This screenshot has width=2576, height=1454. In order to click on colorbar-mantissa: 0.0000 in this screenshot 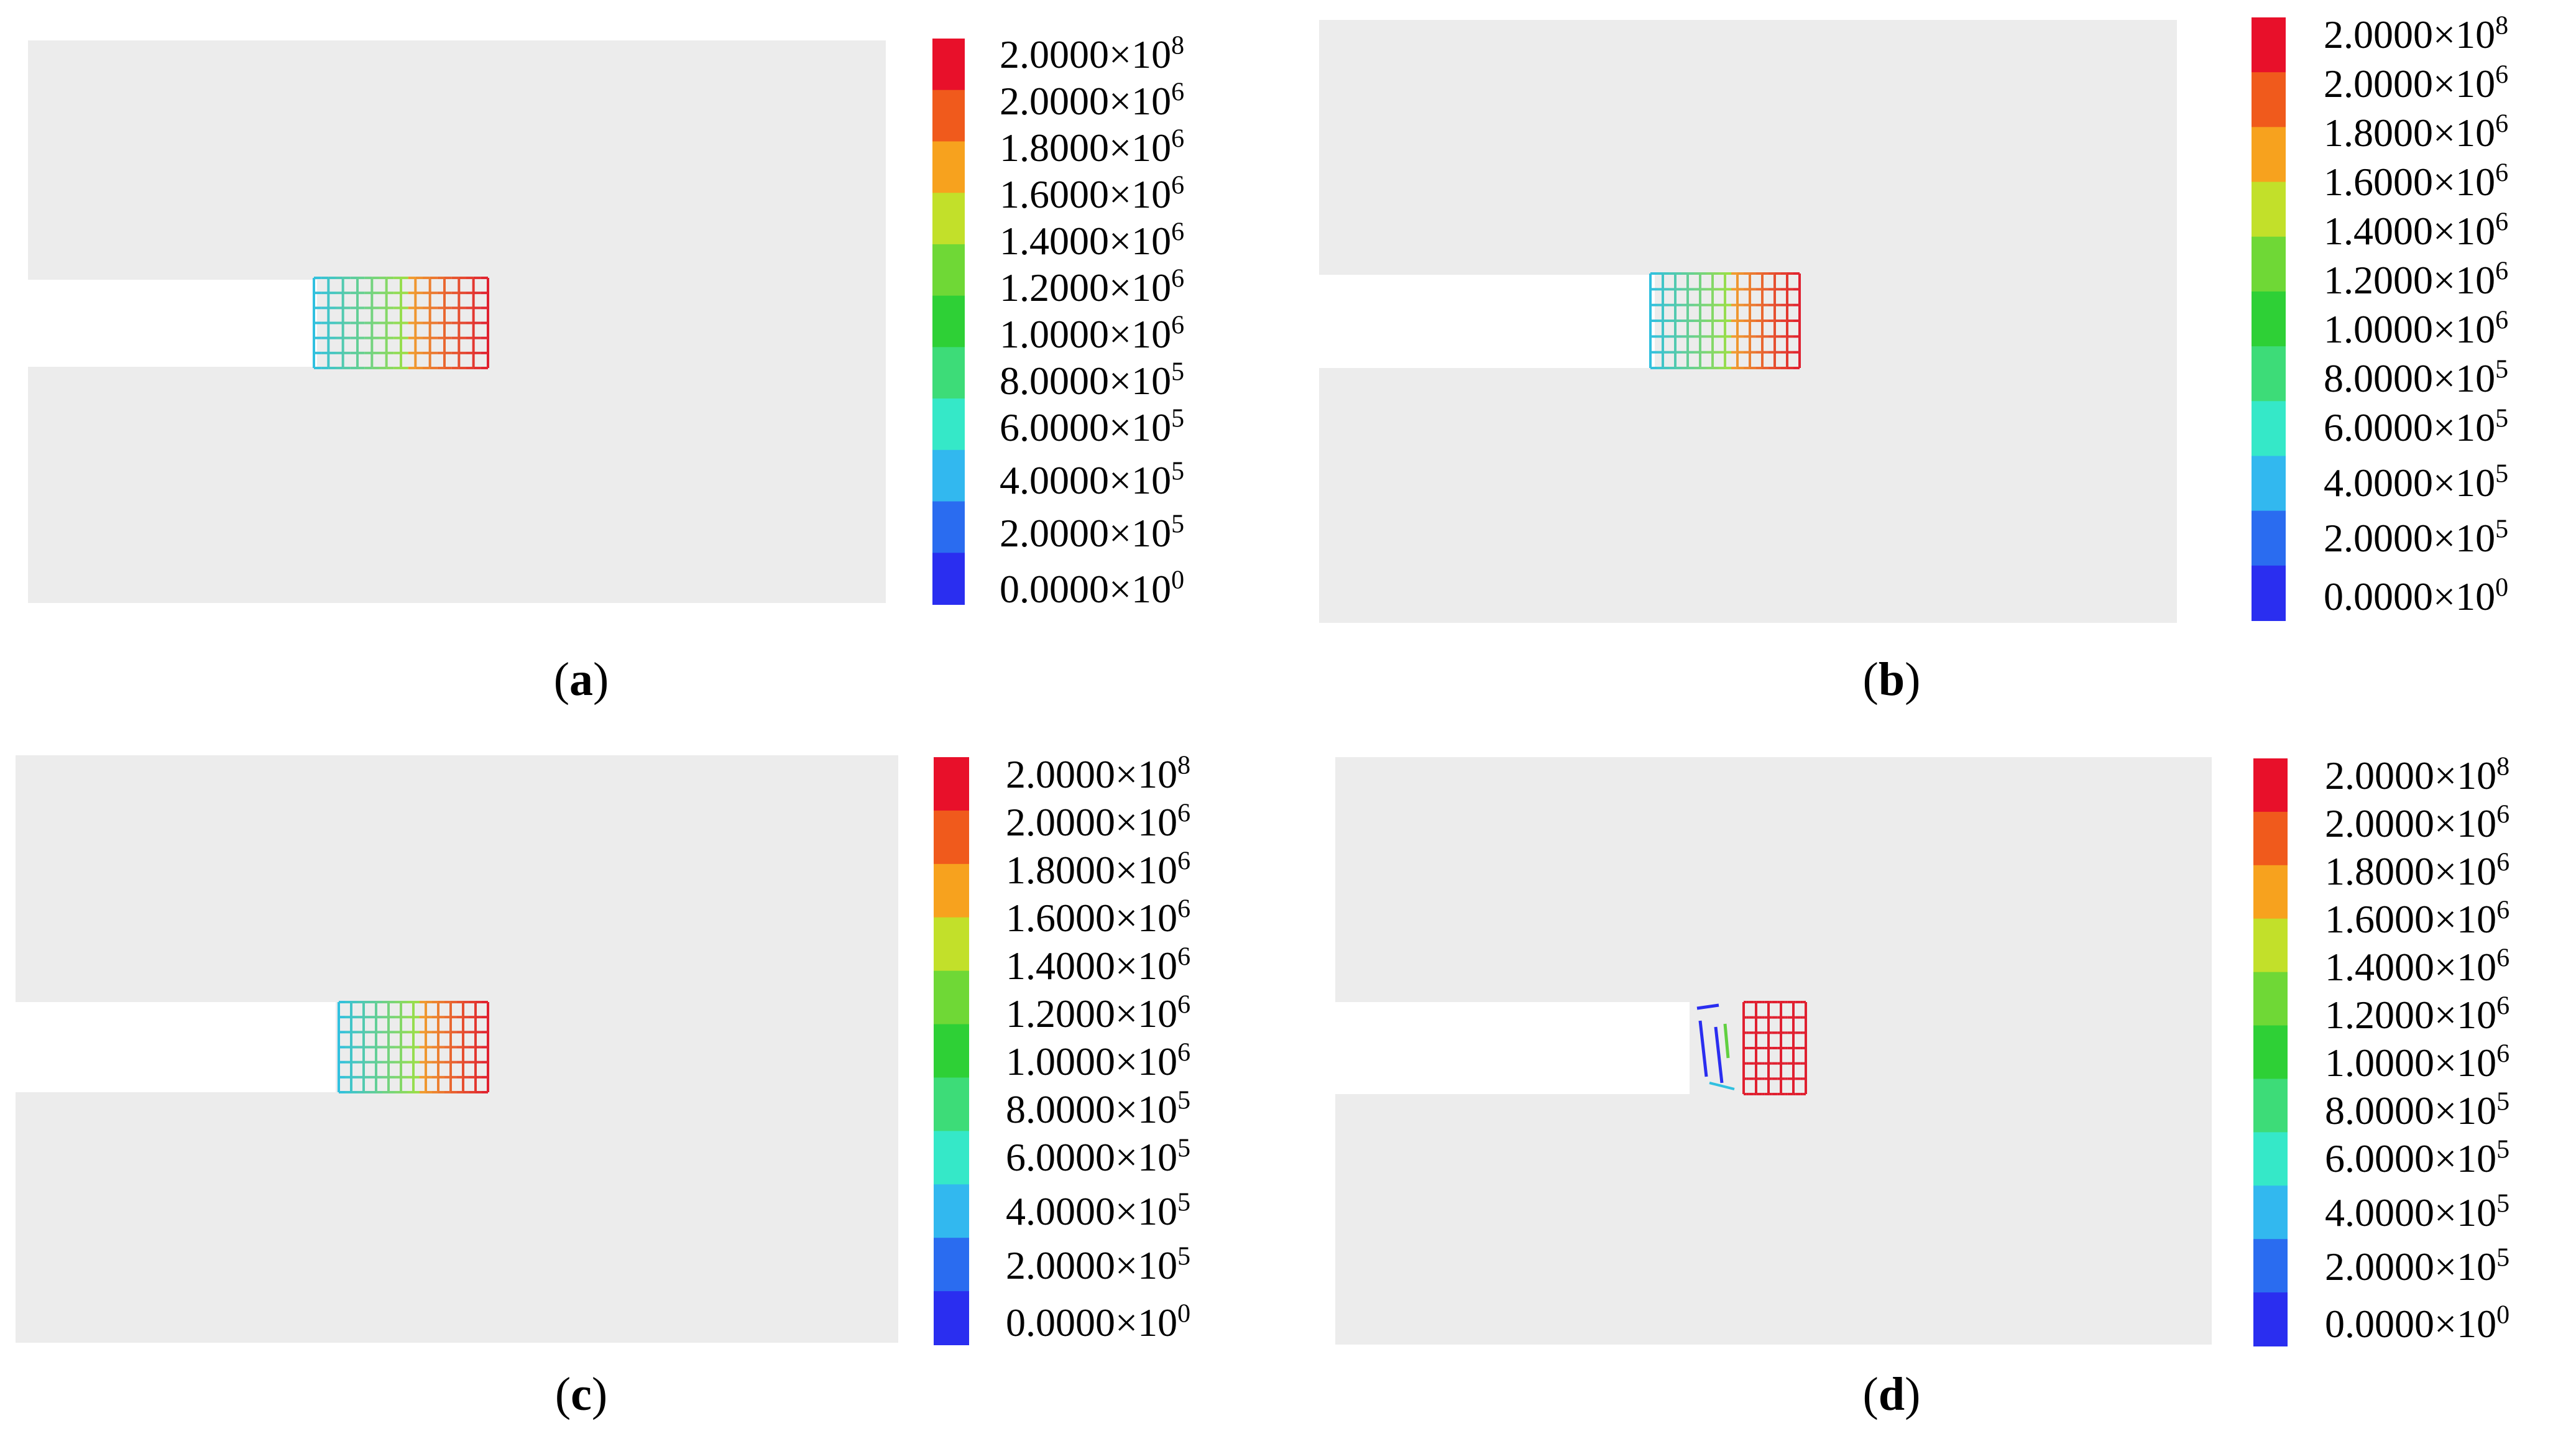, I will do `click(1054, 589)`.